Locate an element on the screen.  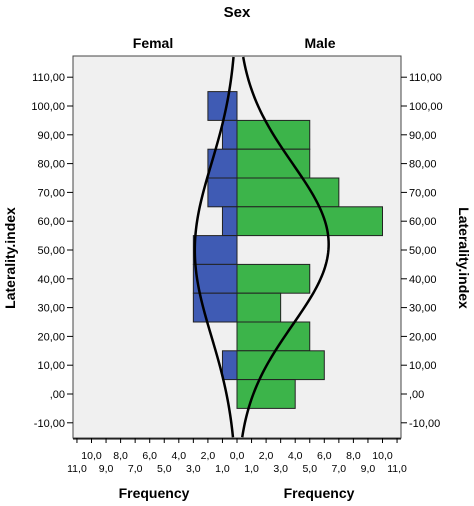
y-tick-label-left: 80,00 is located at coordinates (51, 165).